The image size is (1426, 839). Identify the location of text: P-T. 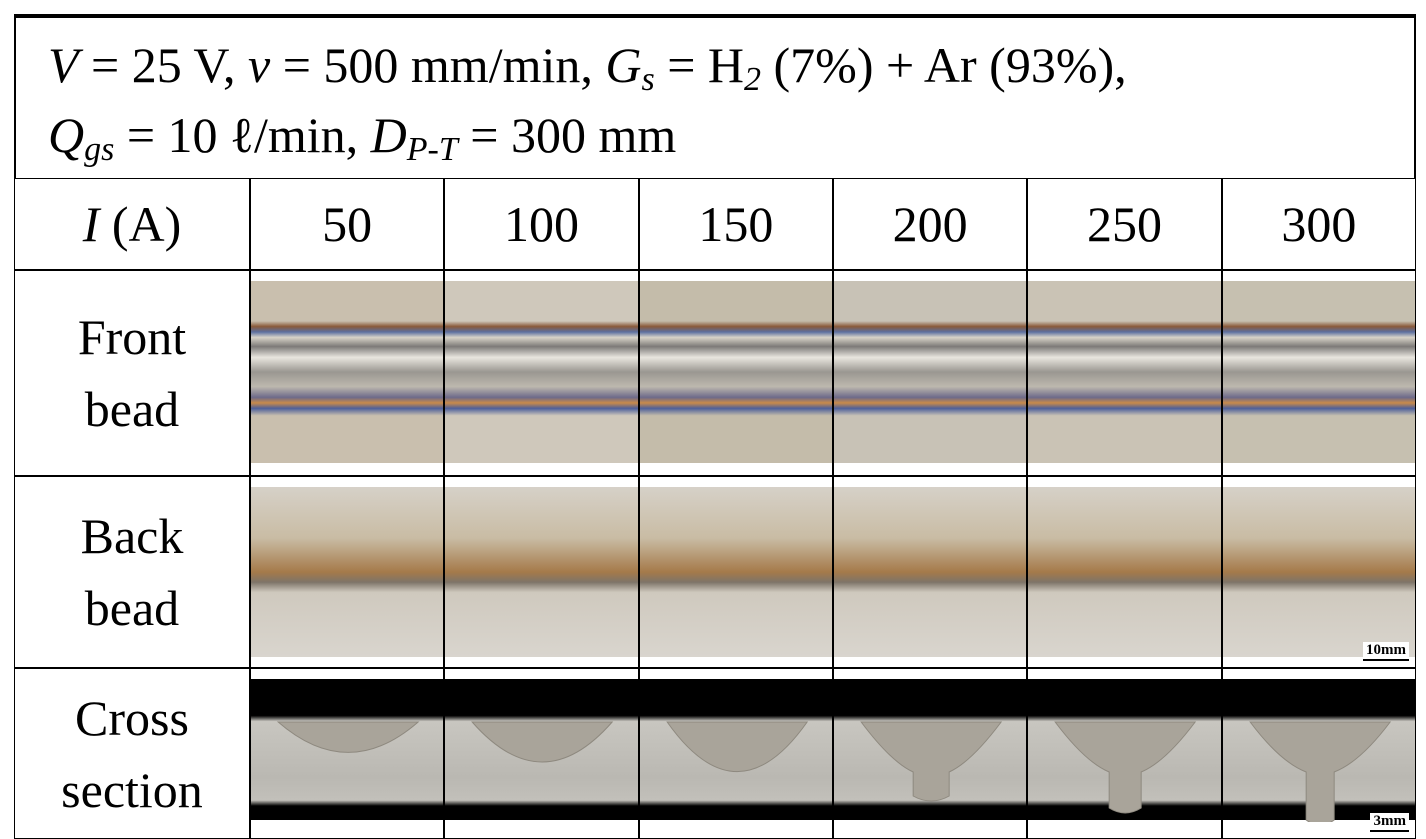
(432, 149).